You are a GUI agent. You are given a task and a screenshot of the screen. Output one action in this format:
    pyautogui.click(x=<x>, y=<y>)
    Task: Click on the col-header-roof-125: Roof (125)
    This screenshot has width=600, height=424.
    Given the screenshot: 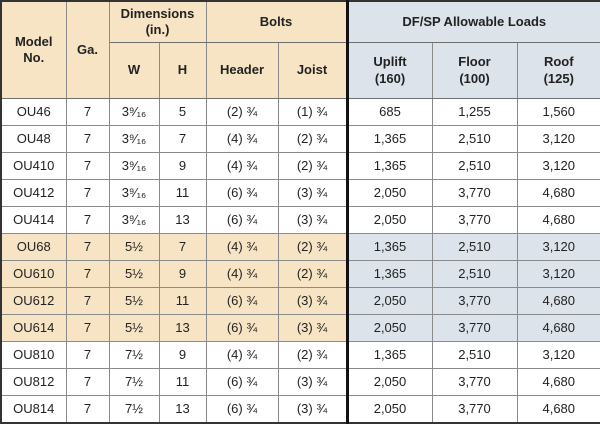 What is the action you would take?
    pyautogui.click(x=558, y=70)
    